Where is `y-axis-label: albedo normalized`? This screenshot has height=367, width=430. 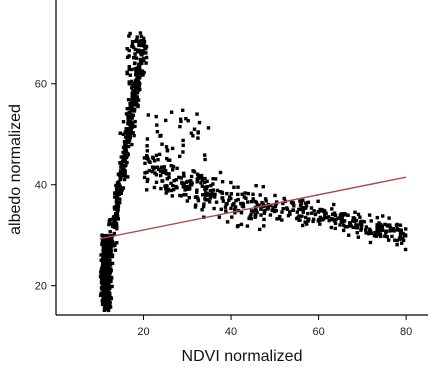 y-axis-label: albedo normalized is located at coordinates (15, 169).